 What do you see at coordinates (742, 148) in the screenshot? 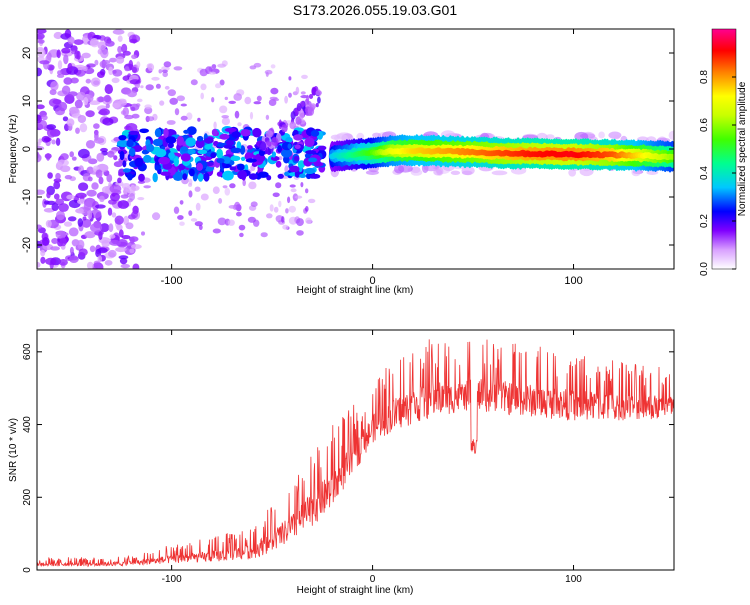
I see `colorbar-label: Normalized spectral amplitude` at bounding box center [742, 148].